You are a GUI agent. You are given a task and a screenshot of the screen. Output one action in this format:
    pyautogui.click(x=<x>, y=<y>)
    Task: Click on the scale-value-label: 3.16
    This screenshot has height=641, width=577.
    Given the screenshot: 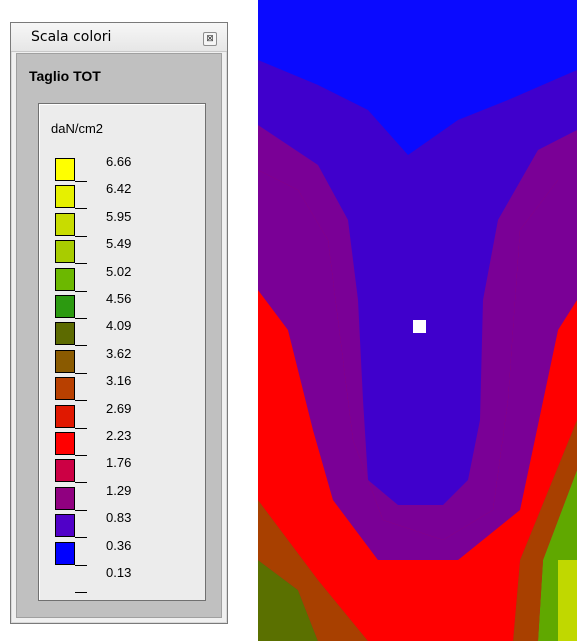 What is the action you would take?
    pyautogui.click(x=119, y=381)
    